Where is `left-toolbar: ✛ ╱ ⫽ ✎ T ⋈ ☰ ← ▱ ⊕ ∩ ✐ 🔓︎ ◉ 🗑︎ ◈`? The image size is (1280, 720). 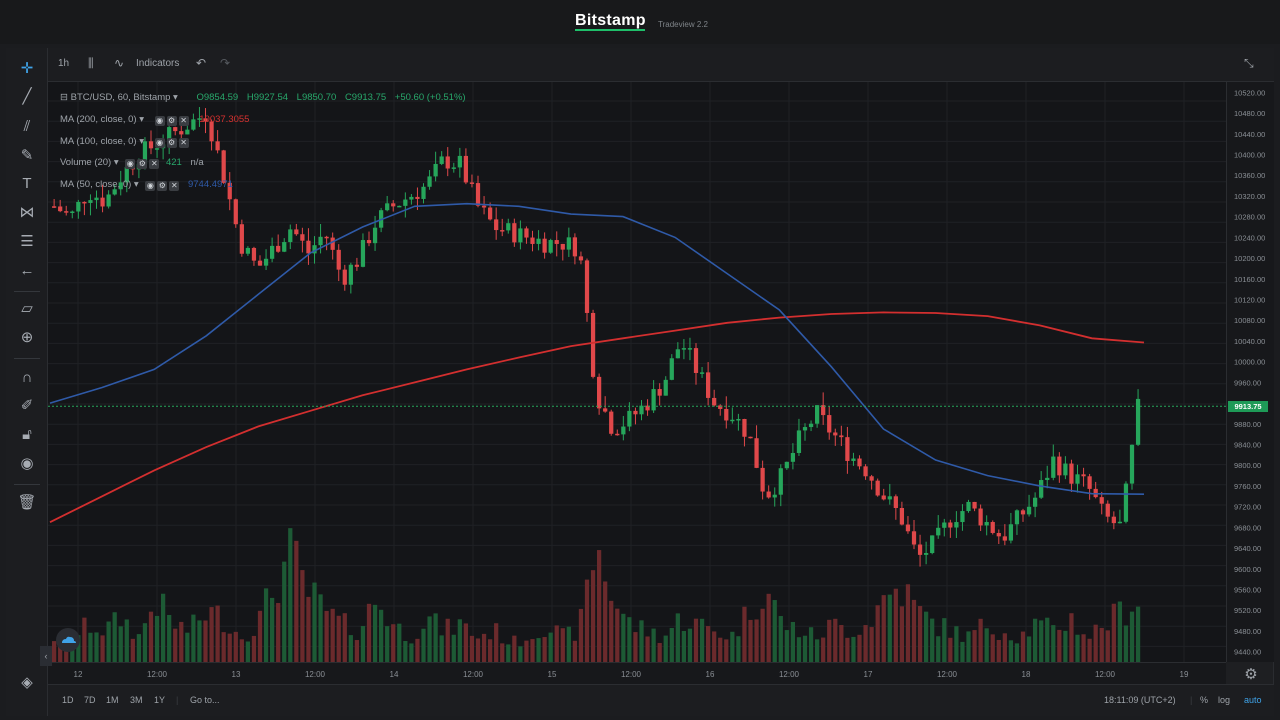
left-toolbar: ✛ ╱ ⫽ ✎ T ⋈ ☰ ← ▱ ⊕ ∩ ✐ 🔓︎ ◉ 🗑︎ ◈ is located at coordinates (27, 382).